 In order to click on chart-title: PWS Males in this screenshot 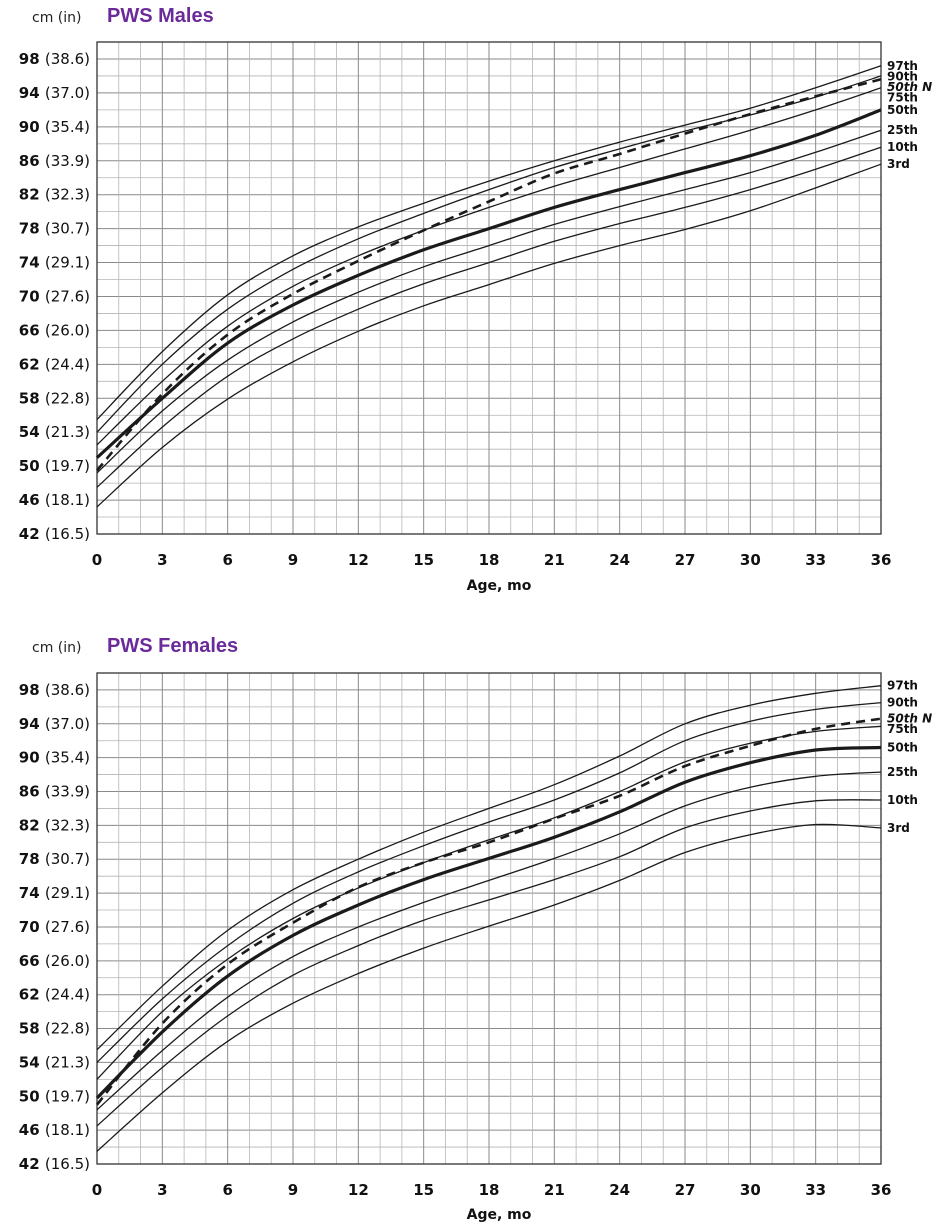, I will do `click(160, 16)`.